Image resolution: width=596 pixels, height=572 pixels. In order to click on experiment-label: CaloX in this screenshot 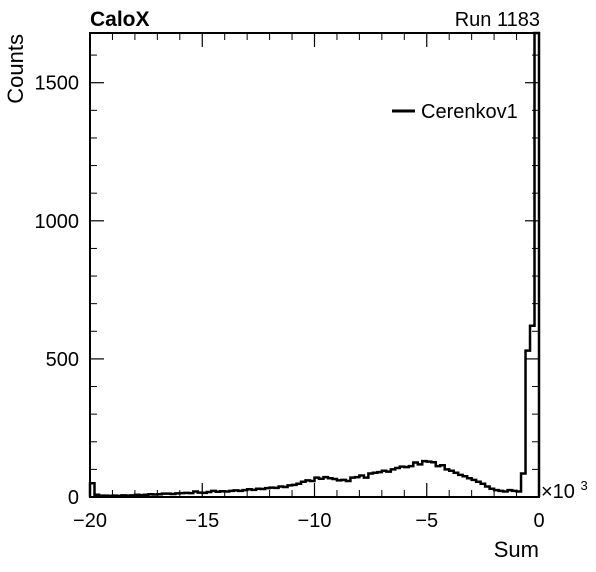, I will do `click(120, 19)`.